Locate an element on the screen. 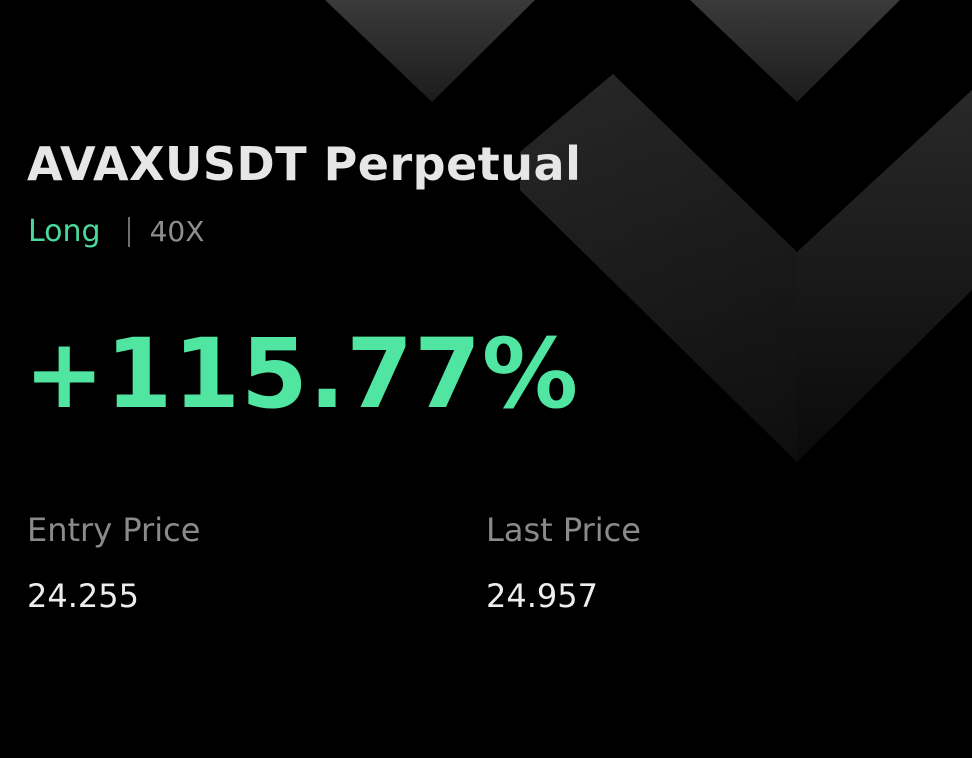  chevron-shape-shadow is located at coordinates (658, 268).